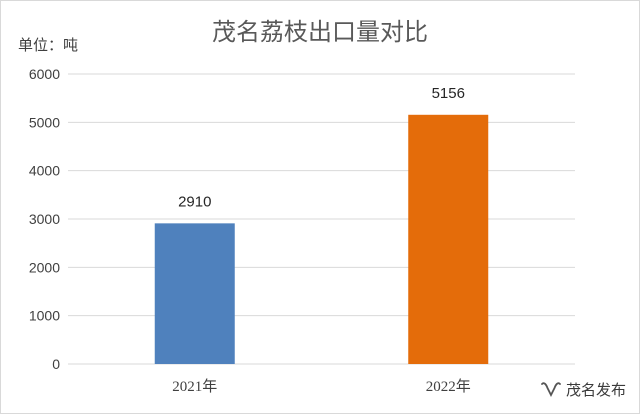 This screenshot has height=414, width=640. I want to click on unit-label: 单位：吨, so click(48, 45).